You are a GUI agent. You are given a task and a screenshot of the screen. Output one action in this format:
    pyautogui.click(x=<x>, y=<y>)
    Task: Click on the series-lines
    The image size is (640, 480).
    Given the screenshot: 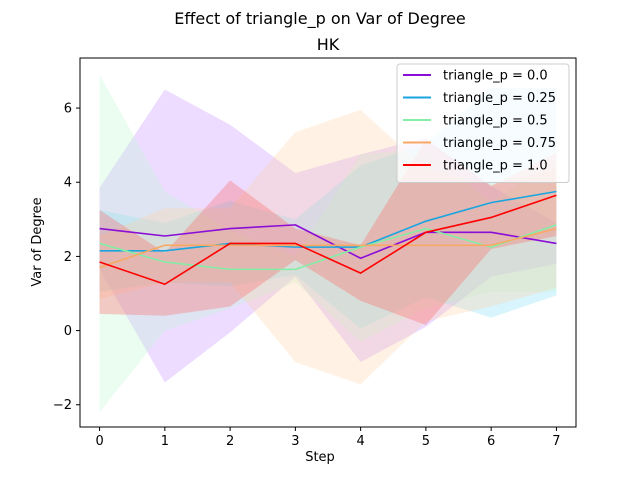 What is the action you would take?
    pyautogui.click(x=328, y=238)
    